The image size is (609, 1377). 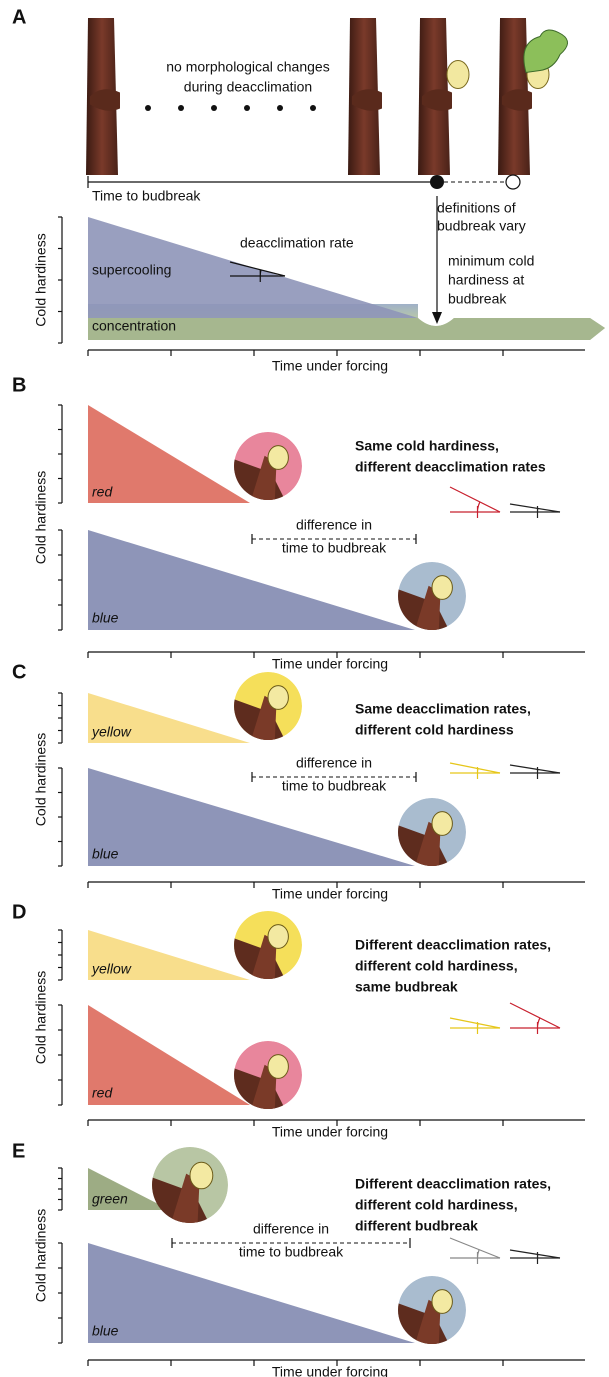 What do you see at coordinates (248, 87) in the screenshot?
I see `note: during deacclimation` at bounding box center [248, 87].